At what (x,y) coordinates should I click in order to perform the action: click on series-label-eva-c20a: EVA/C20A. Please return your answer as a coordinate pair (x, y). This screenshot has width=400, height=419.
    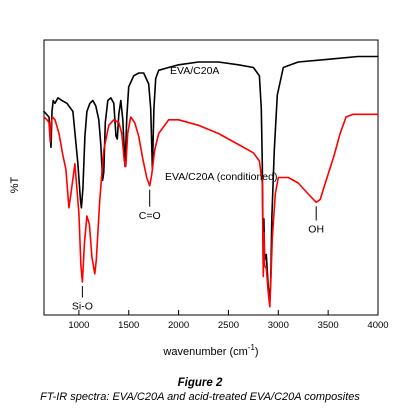
    Looking at the image, I should click on (194, 71).